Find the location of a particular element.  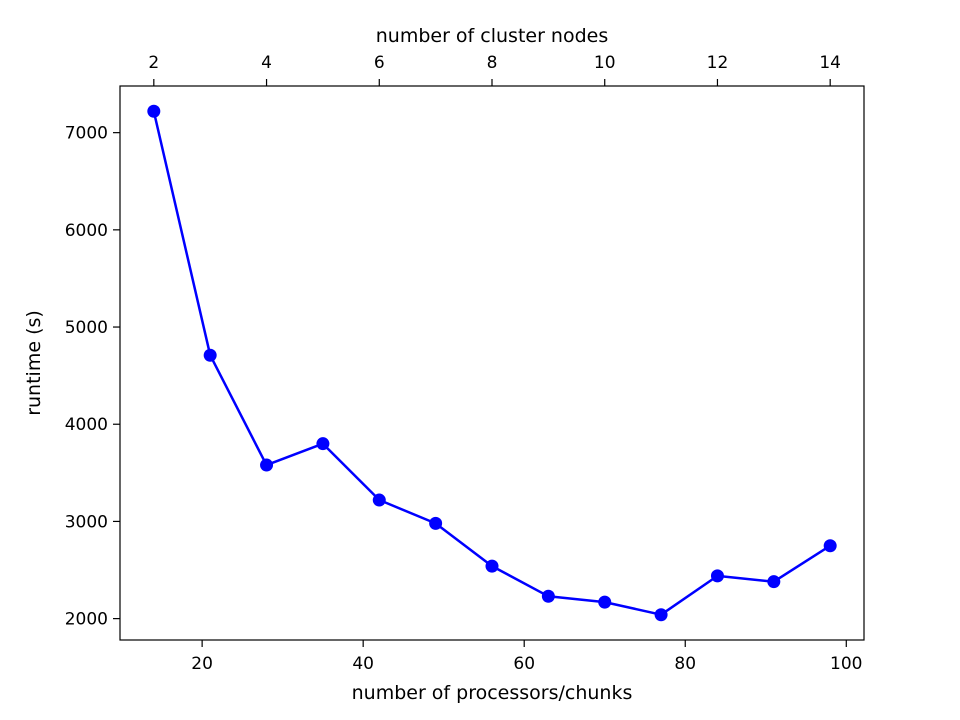

y-axis-ticks: 2000 3000 4000 5000 6000 7000 is located at coordinates (92, 377).